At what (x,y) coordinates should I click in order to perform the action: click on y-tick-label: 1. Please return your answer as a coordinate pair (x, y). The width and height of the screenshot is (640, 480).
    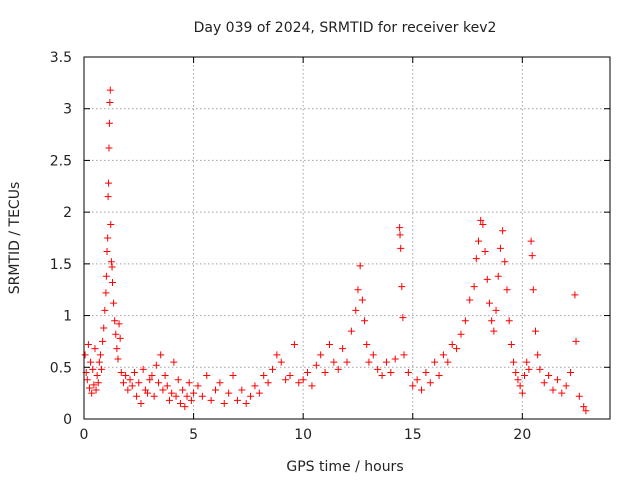
    Looking at the image, I should click on (67, 317).